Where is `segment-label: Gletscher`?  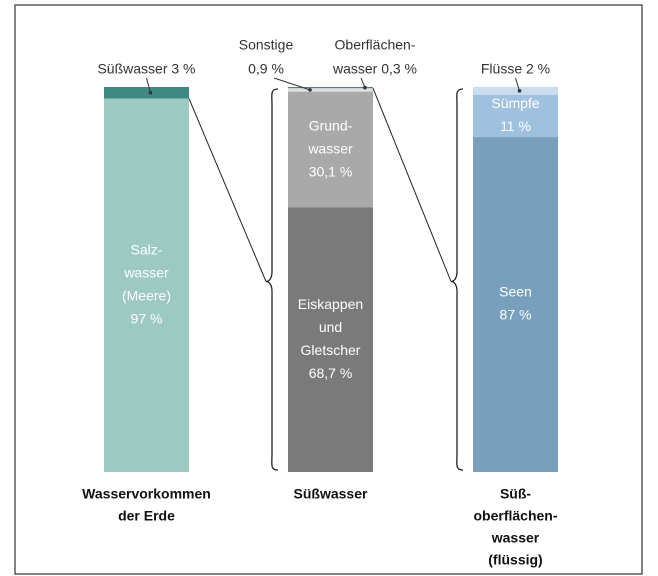
segment-label: Gletscher is located at coordinates (331, 350).